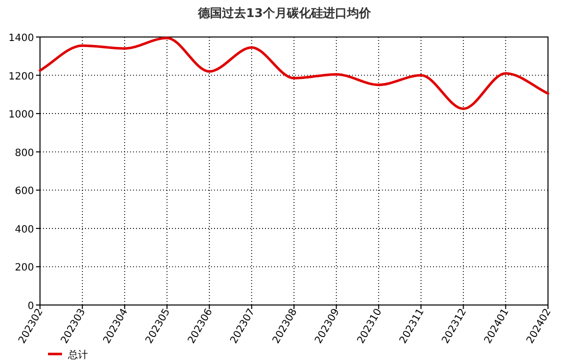 This screenshot has width=569, height=361. I want to click on legend-label: 总计, so click(77, 355).